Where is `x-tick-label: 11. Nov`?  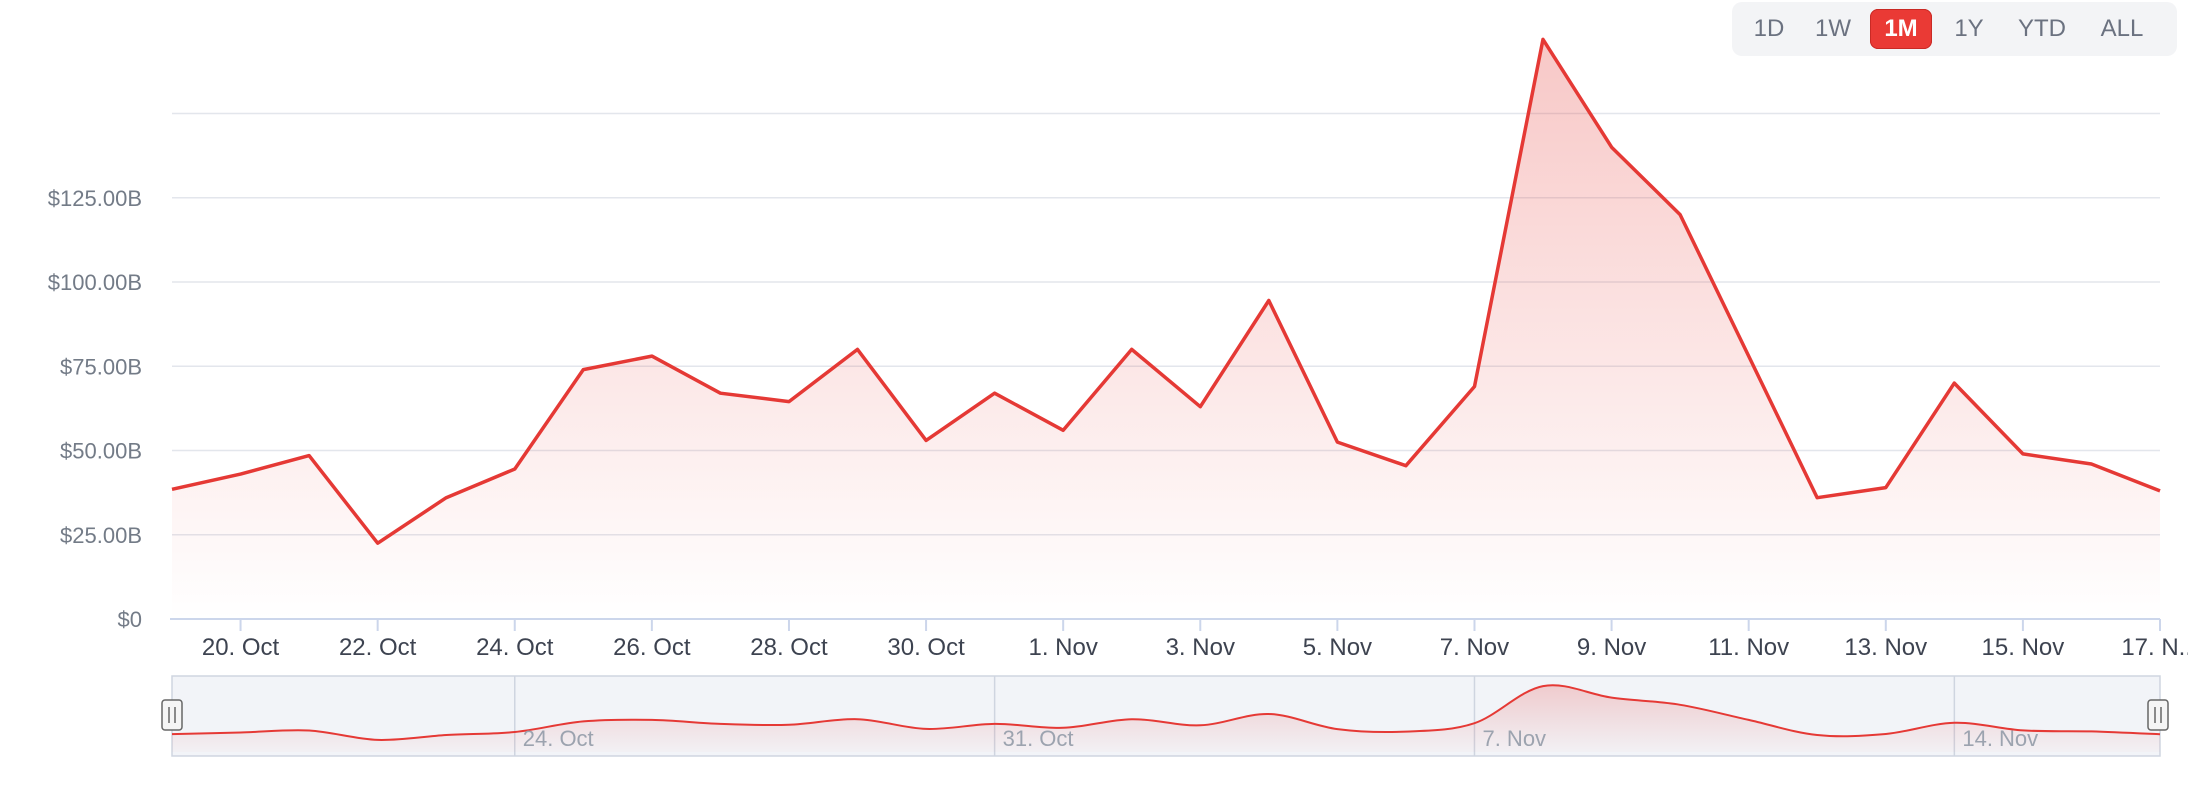
x-tick-label: 11. Nov is located at coordinates (1748, 647).